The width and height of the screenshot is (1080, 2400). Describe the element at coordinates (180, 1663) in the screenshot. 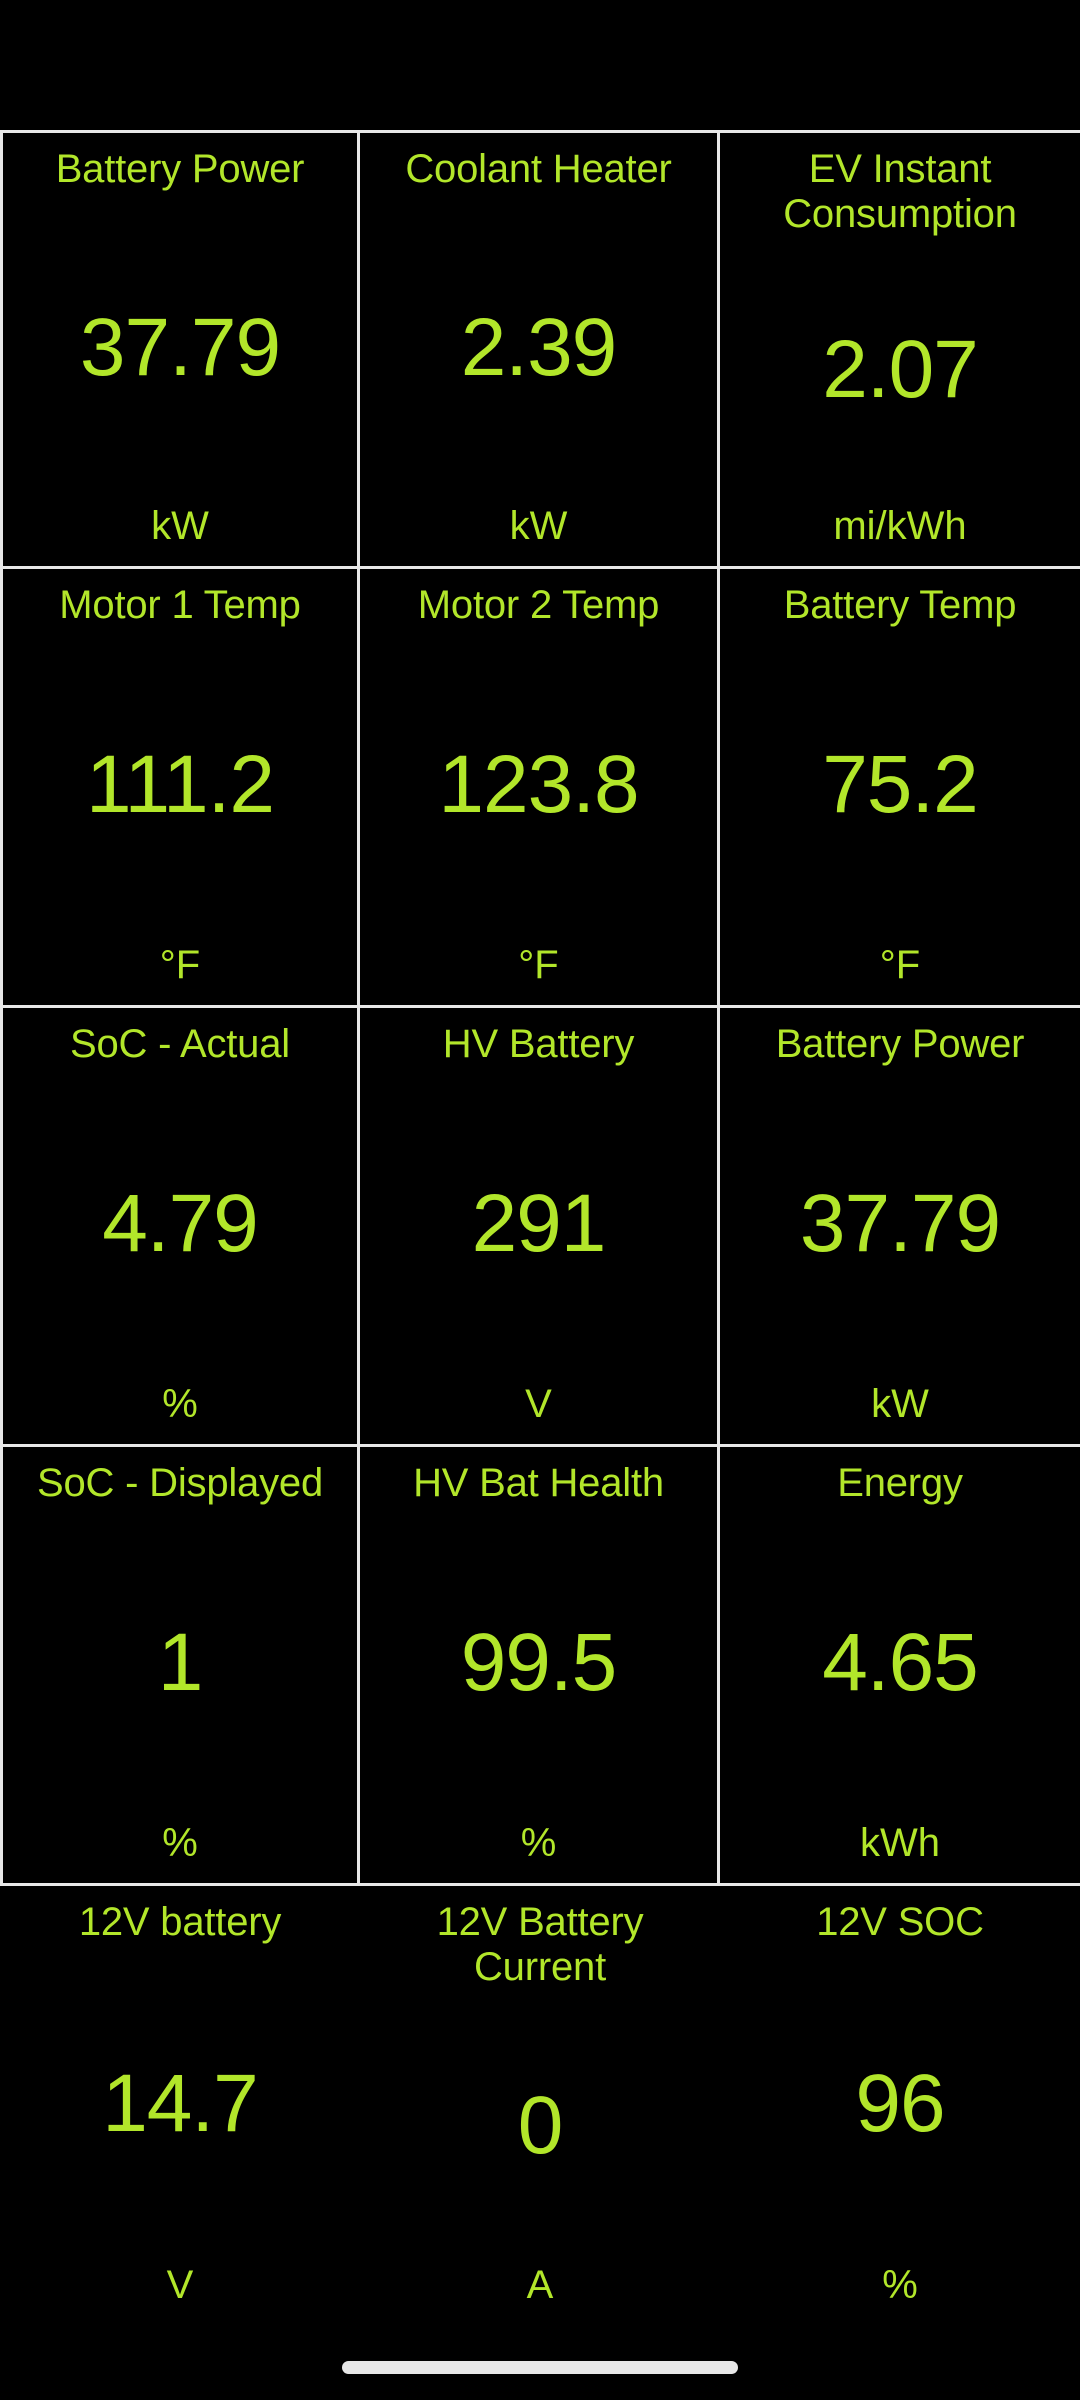

I see `telemetry-cell-value: 1` at that location.